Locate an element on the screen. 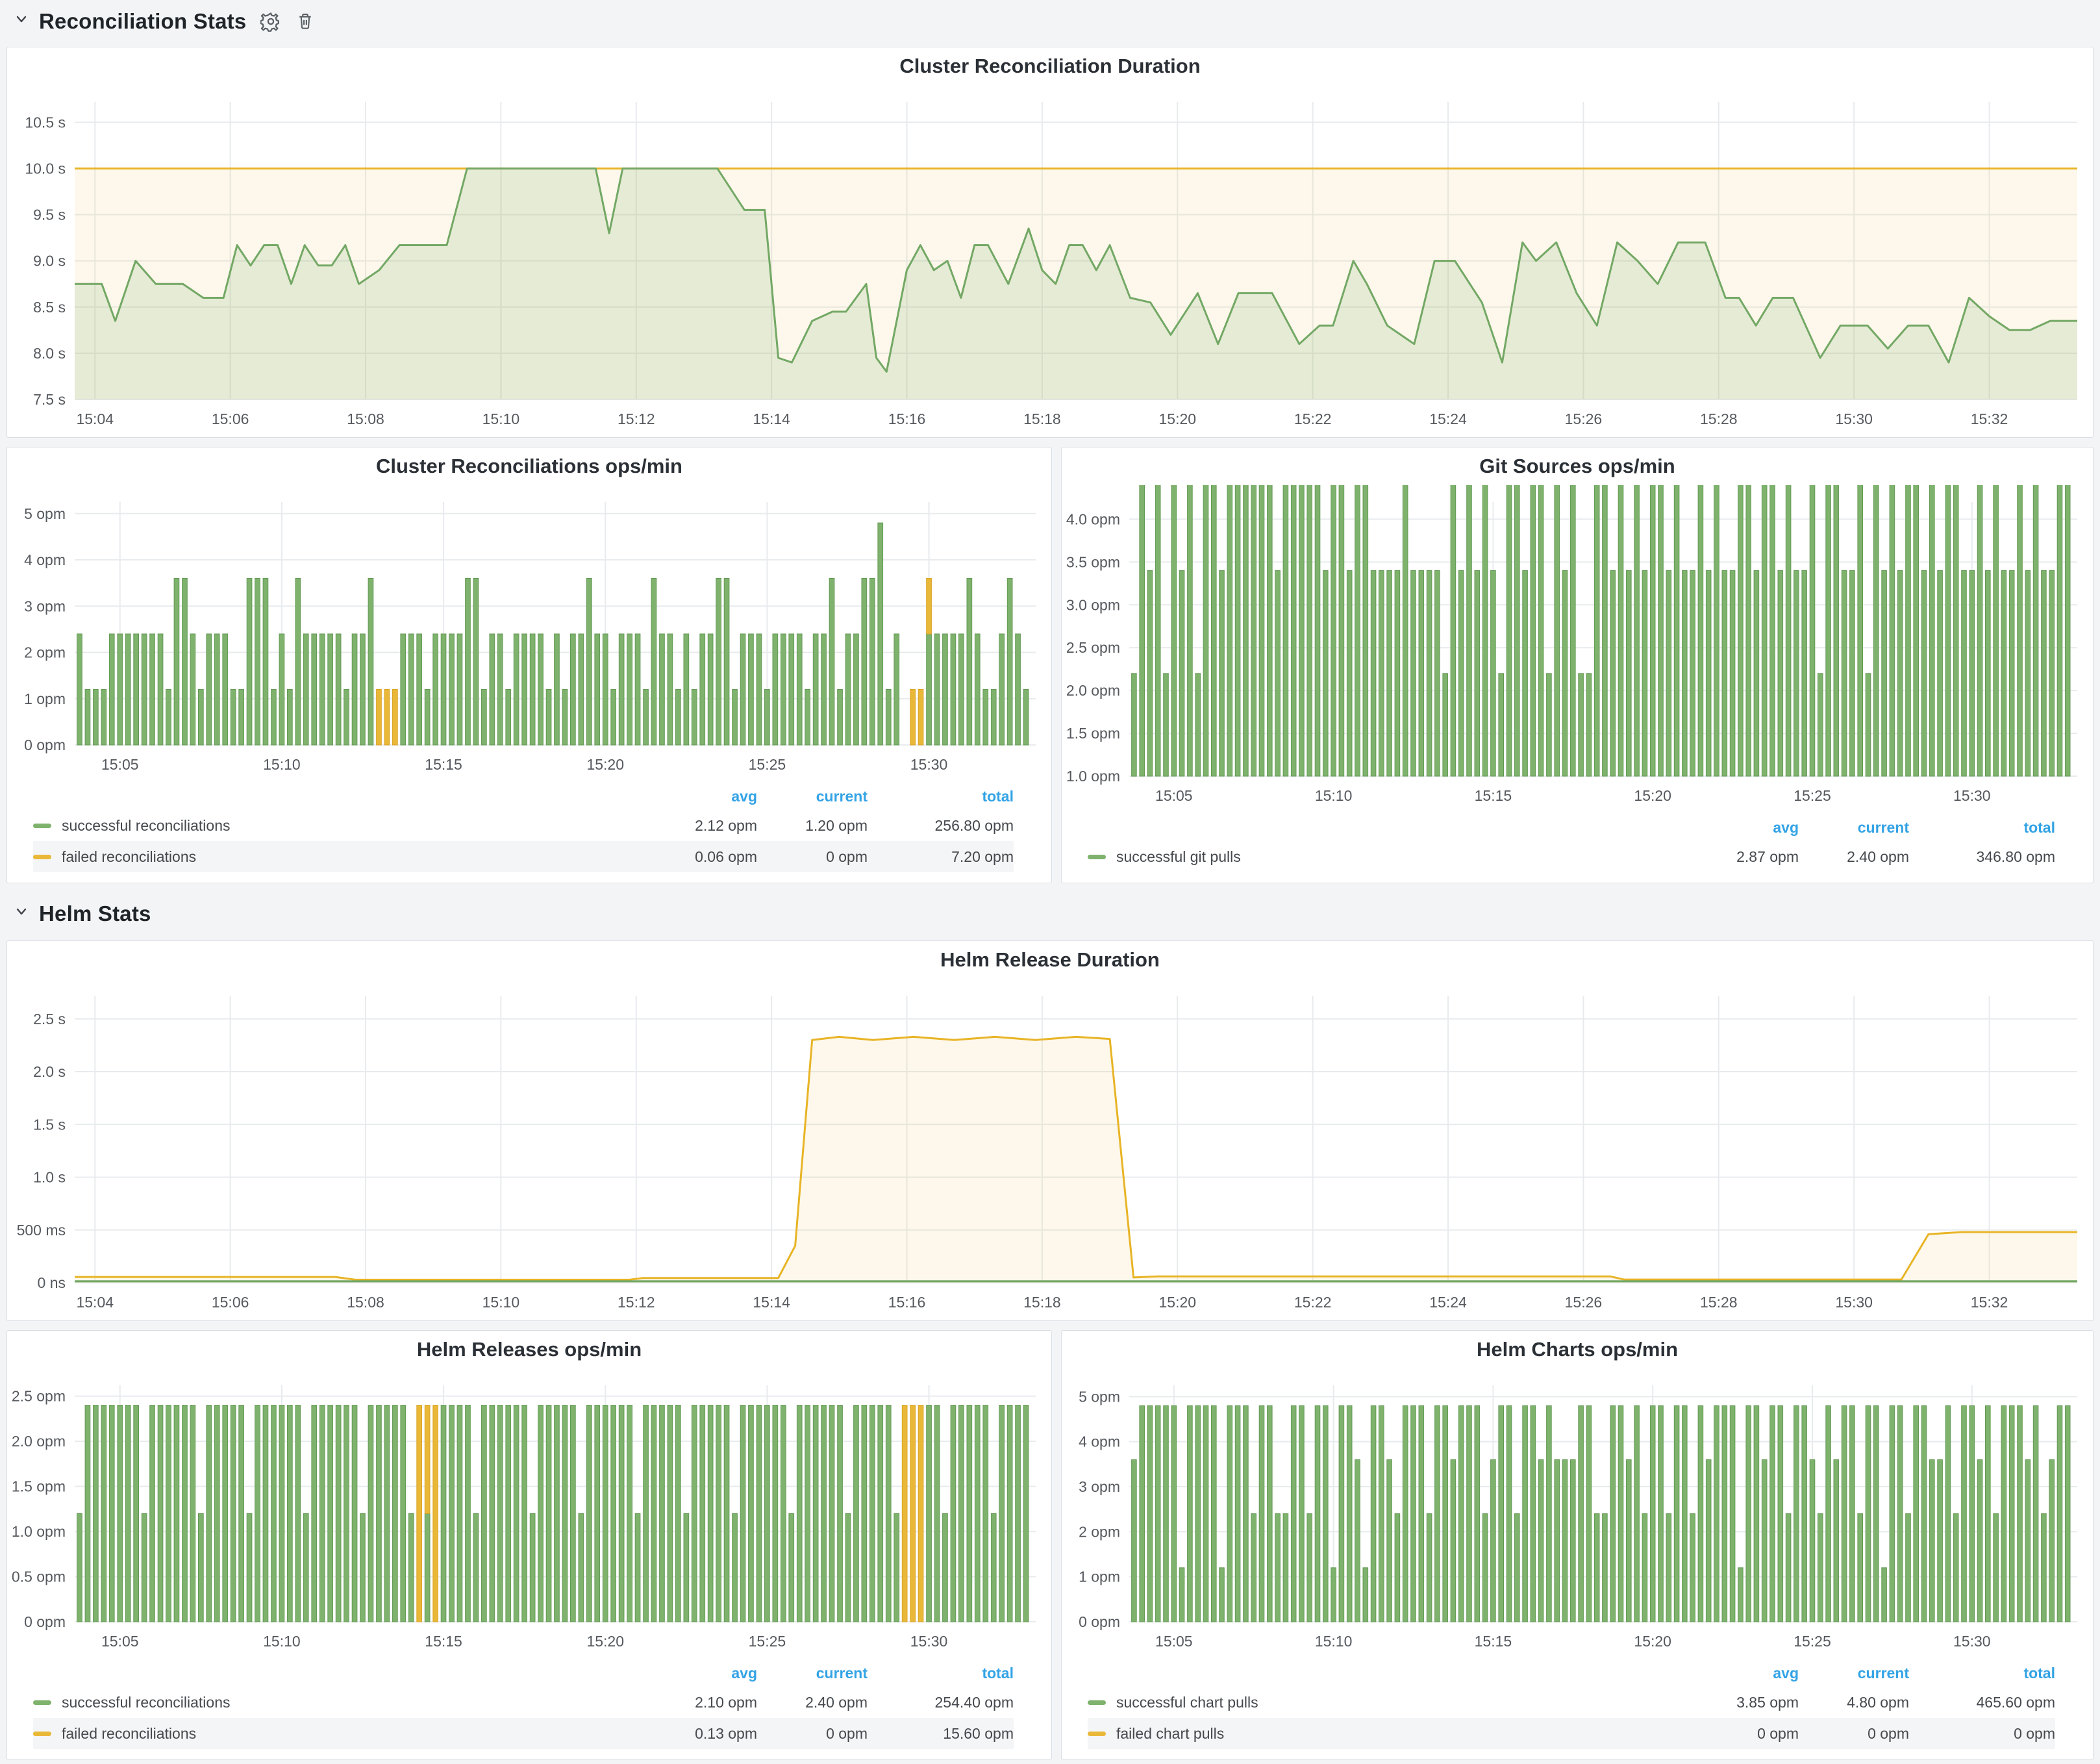 This screenshot has width=2100, height=1764. x-tick-label: 15:16 is located at coordinates (907, 1302).